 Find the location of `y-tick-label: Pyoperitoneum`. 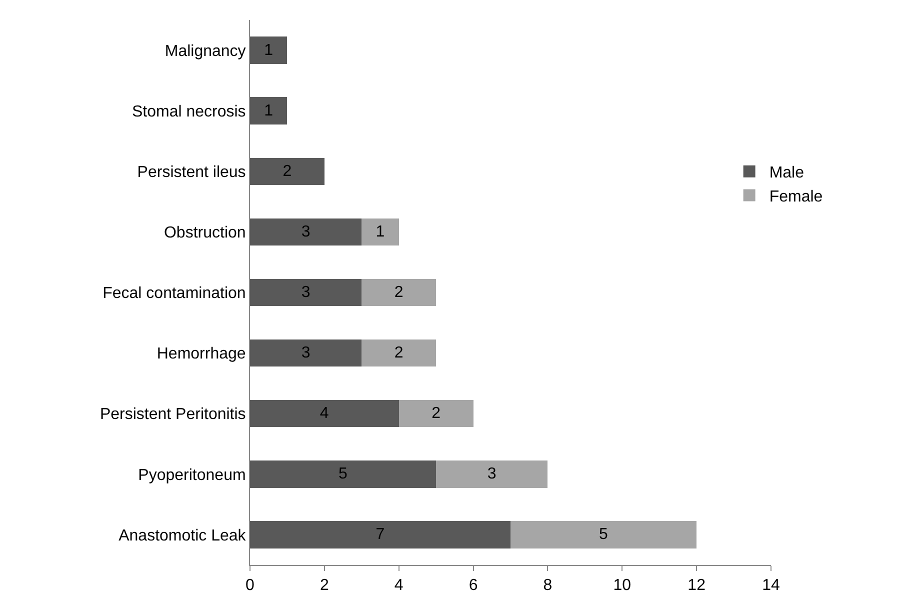

y-tick-label: Pyoperitoneum is located at coordinates (192, 475).